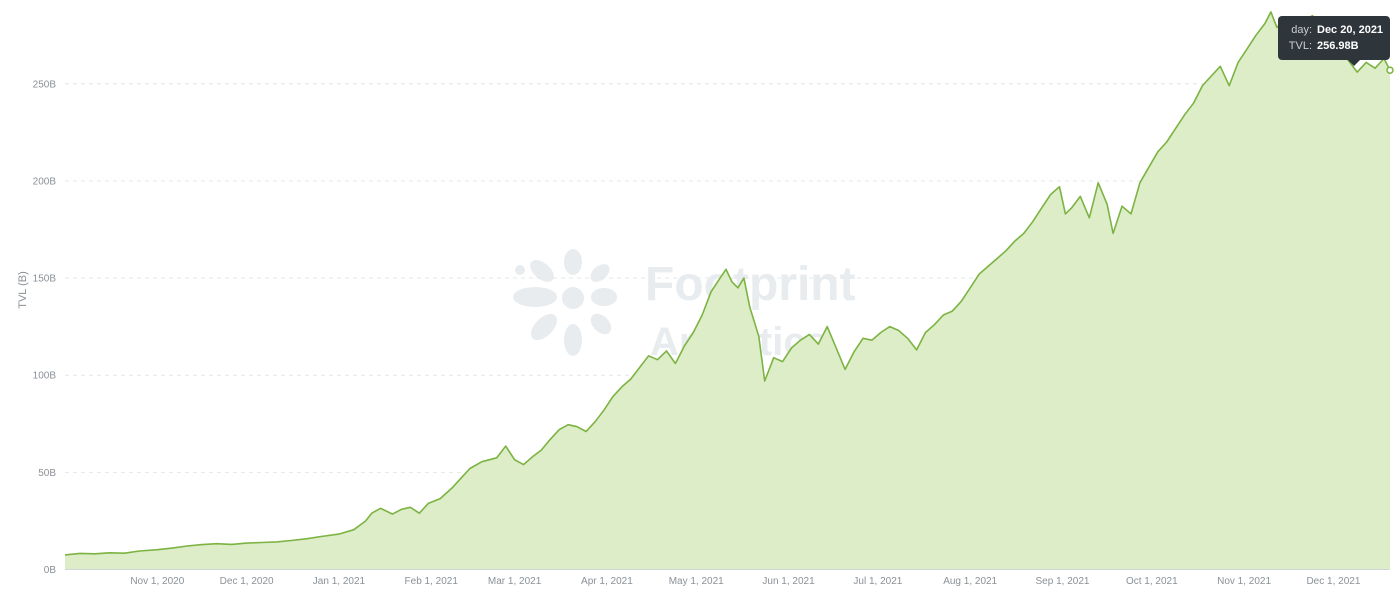 Image resolution: width=1400 pixels, height=597 pixels. What do you see at coordinates (50, 570) in the screenshot?
I see `y-tick-label: 0B` at bounding box center [50, 570].